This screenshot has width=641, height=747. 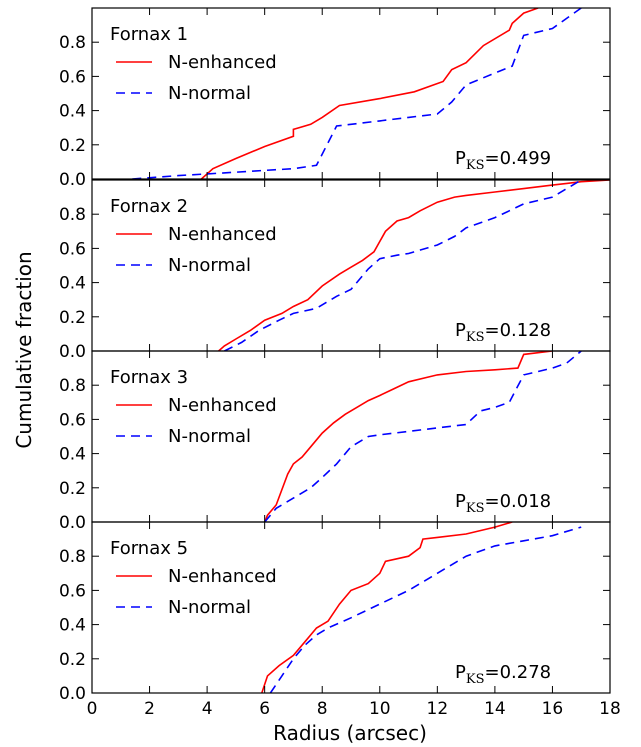 What do you see at coordinates (438, 709) in the screenshot?
I see `x-tick-label: 12` at bounding box center [438, 709].